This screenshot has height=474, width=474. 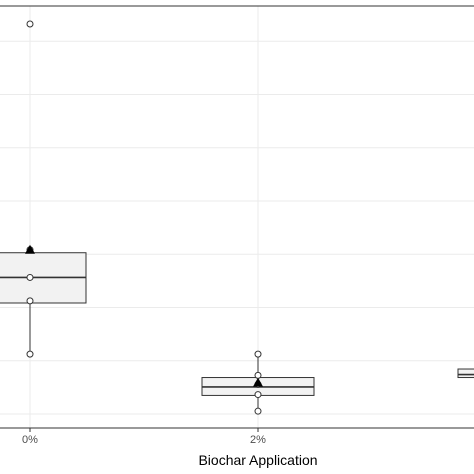 I want to click on x-tick-label: 2%, so click(x=258, y=440).